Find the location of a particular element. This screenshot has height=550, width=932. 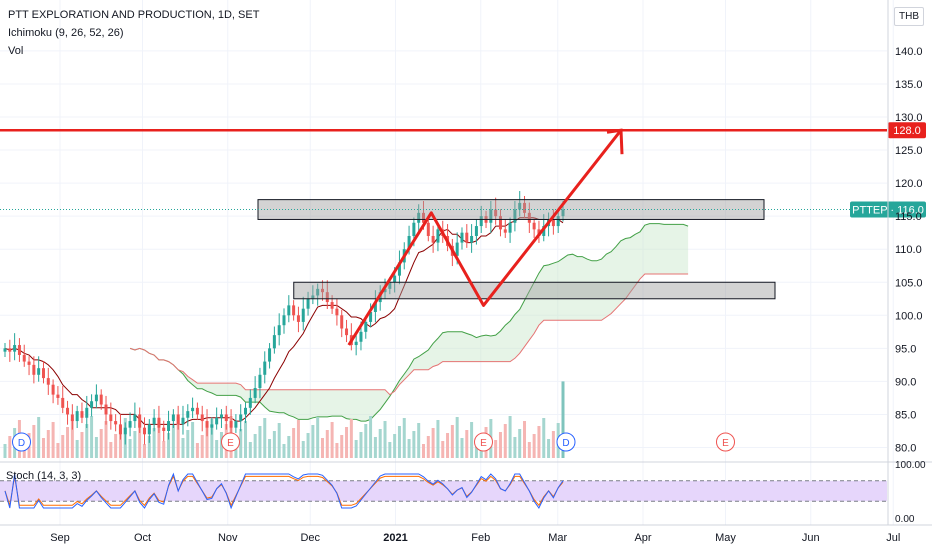

time-tick-label: Mar is located at coordinates (557, 538).